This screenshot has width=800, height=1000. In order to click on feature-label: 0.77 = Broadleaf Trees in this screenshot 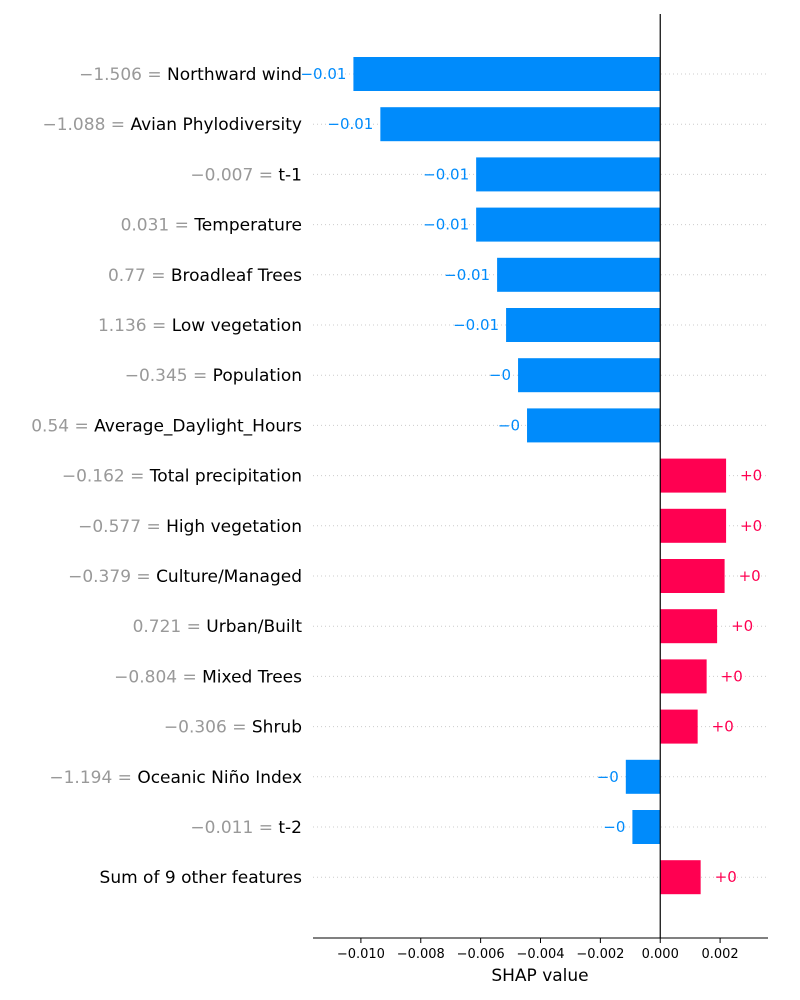, I will do `click(205, 276)`.